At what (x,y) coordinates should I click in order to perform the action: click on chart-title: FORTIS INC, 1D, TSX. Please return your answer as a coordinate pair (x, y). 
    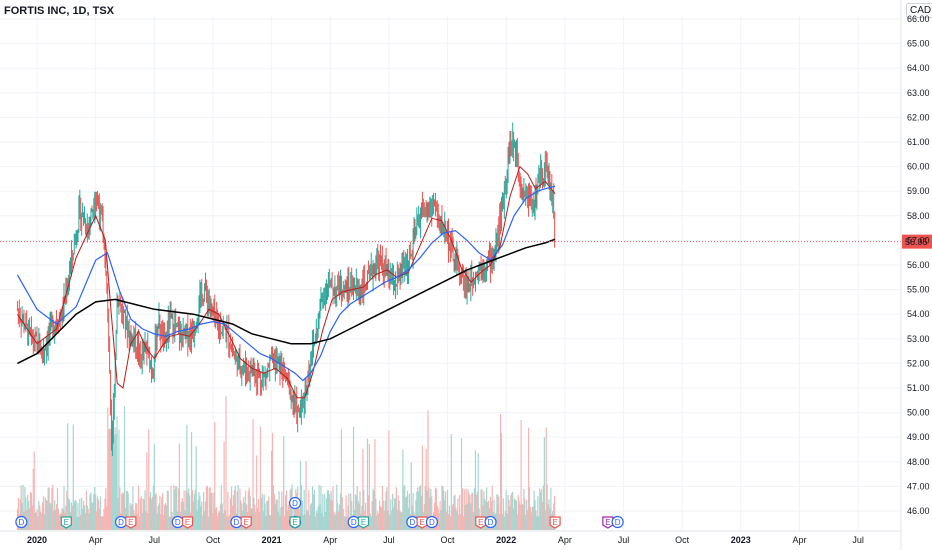
    Looking at the image, I should click on (59, 11).